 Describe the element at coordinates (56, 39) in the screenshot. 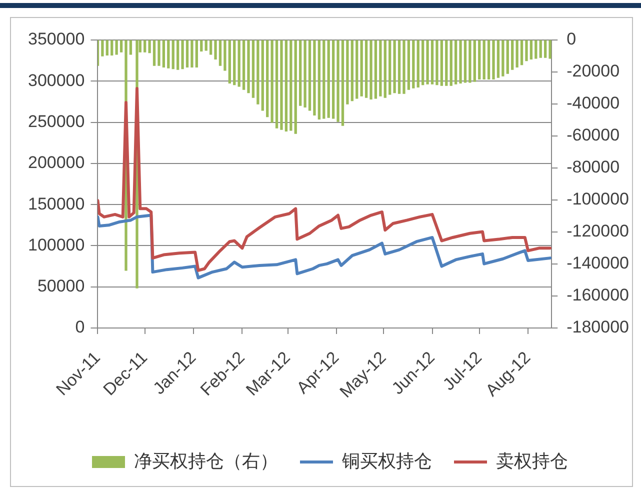

I see `y-tick-label: 350000` at that location.